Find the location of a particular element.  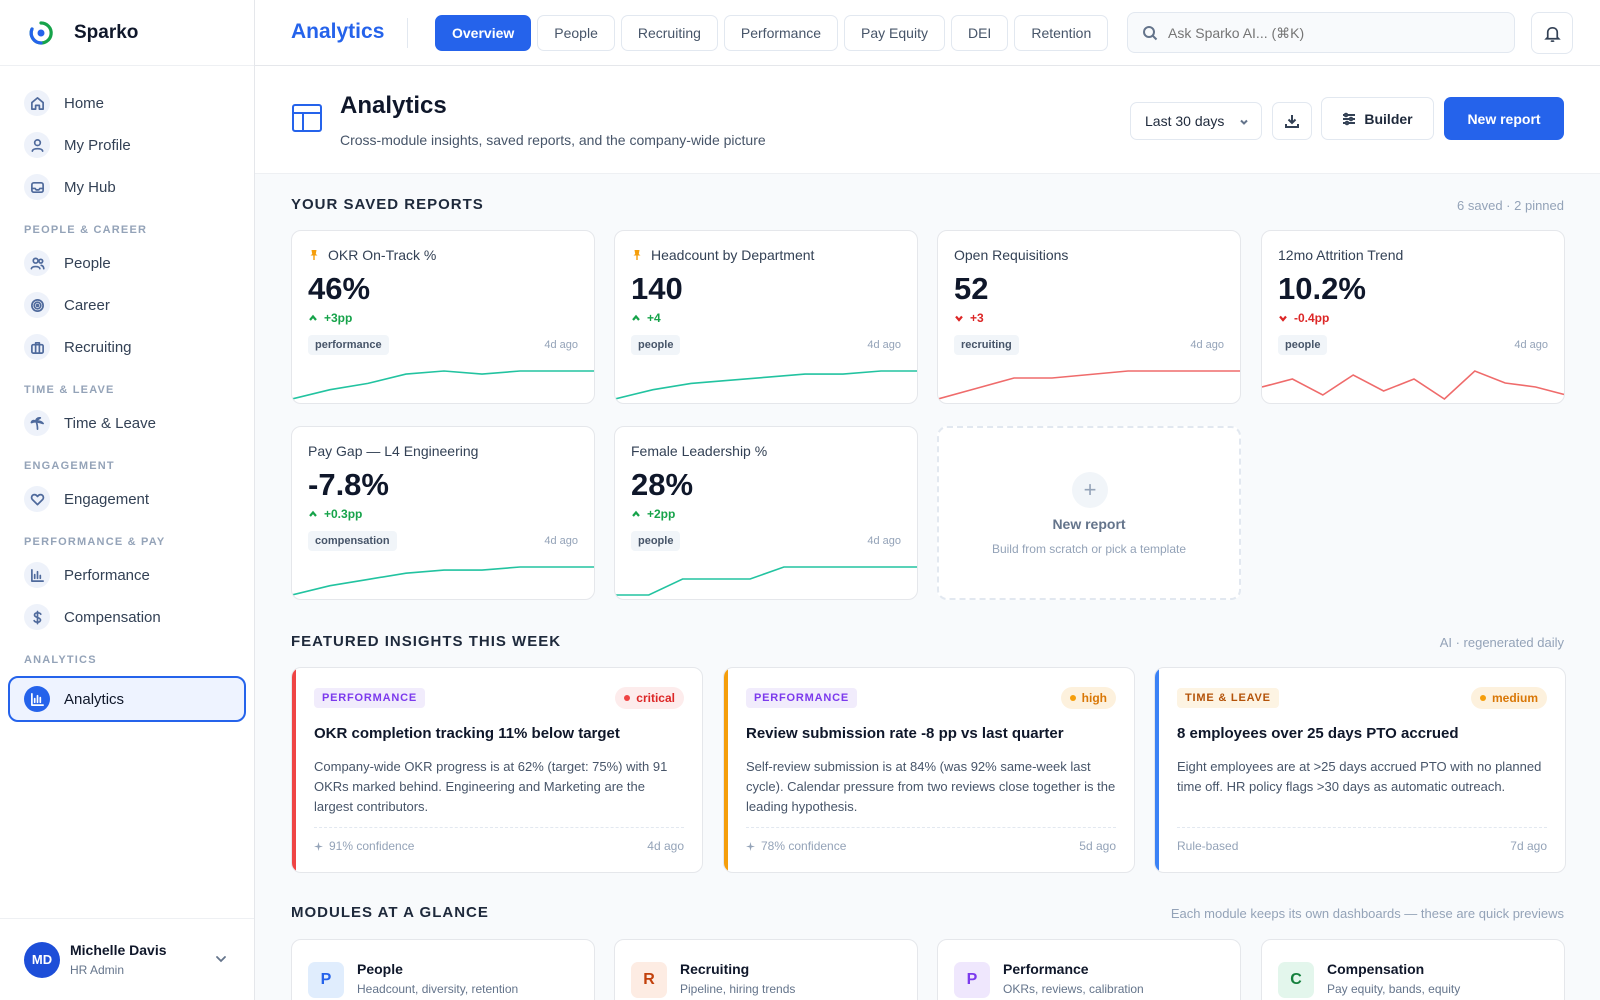

report-delta: -0.4pp is located at coordinates (1303, 318).